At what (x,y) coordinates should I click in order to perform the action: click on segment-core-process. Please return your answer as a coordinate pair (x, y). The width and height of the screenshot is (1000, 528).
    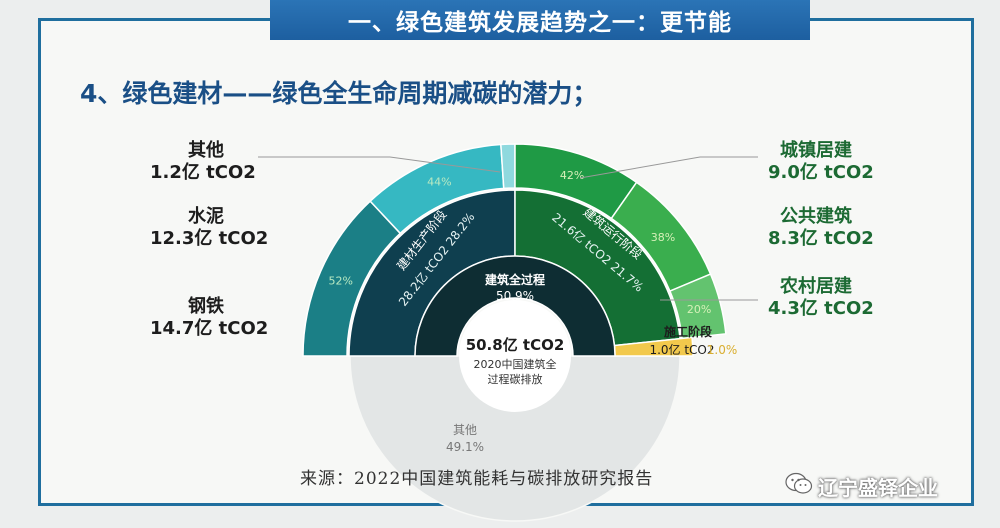
    Looking at the image, I should click on (515, 306).